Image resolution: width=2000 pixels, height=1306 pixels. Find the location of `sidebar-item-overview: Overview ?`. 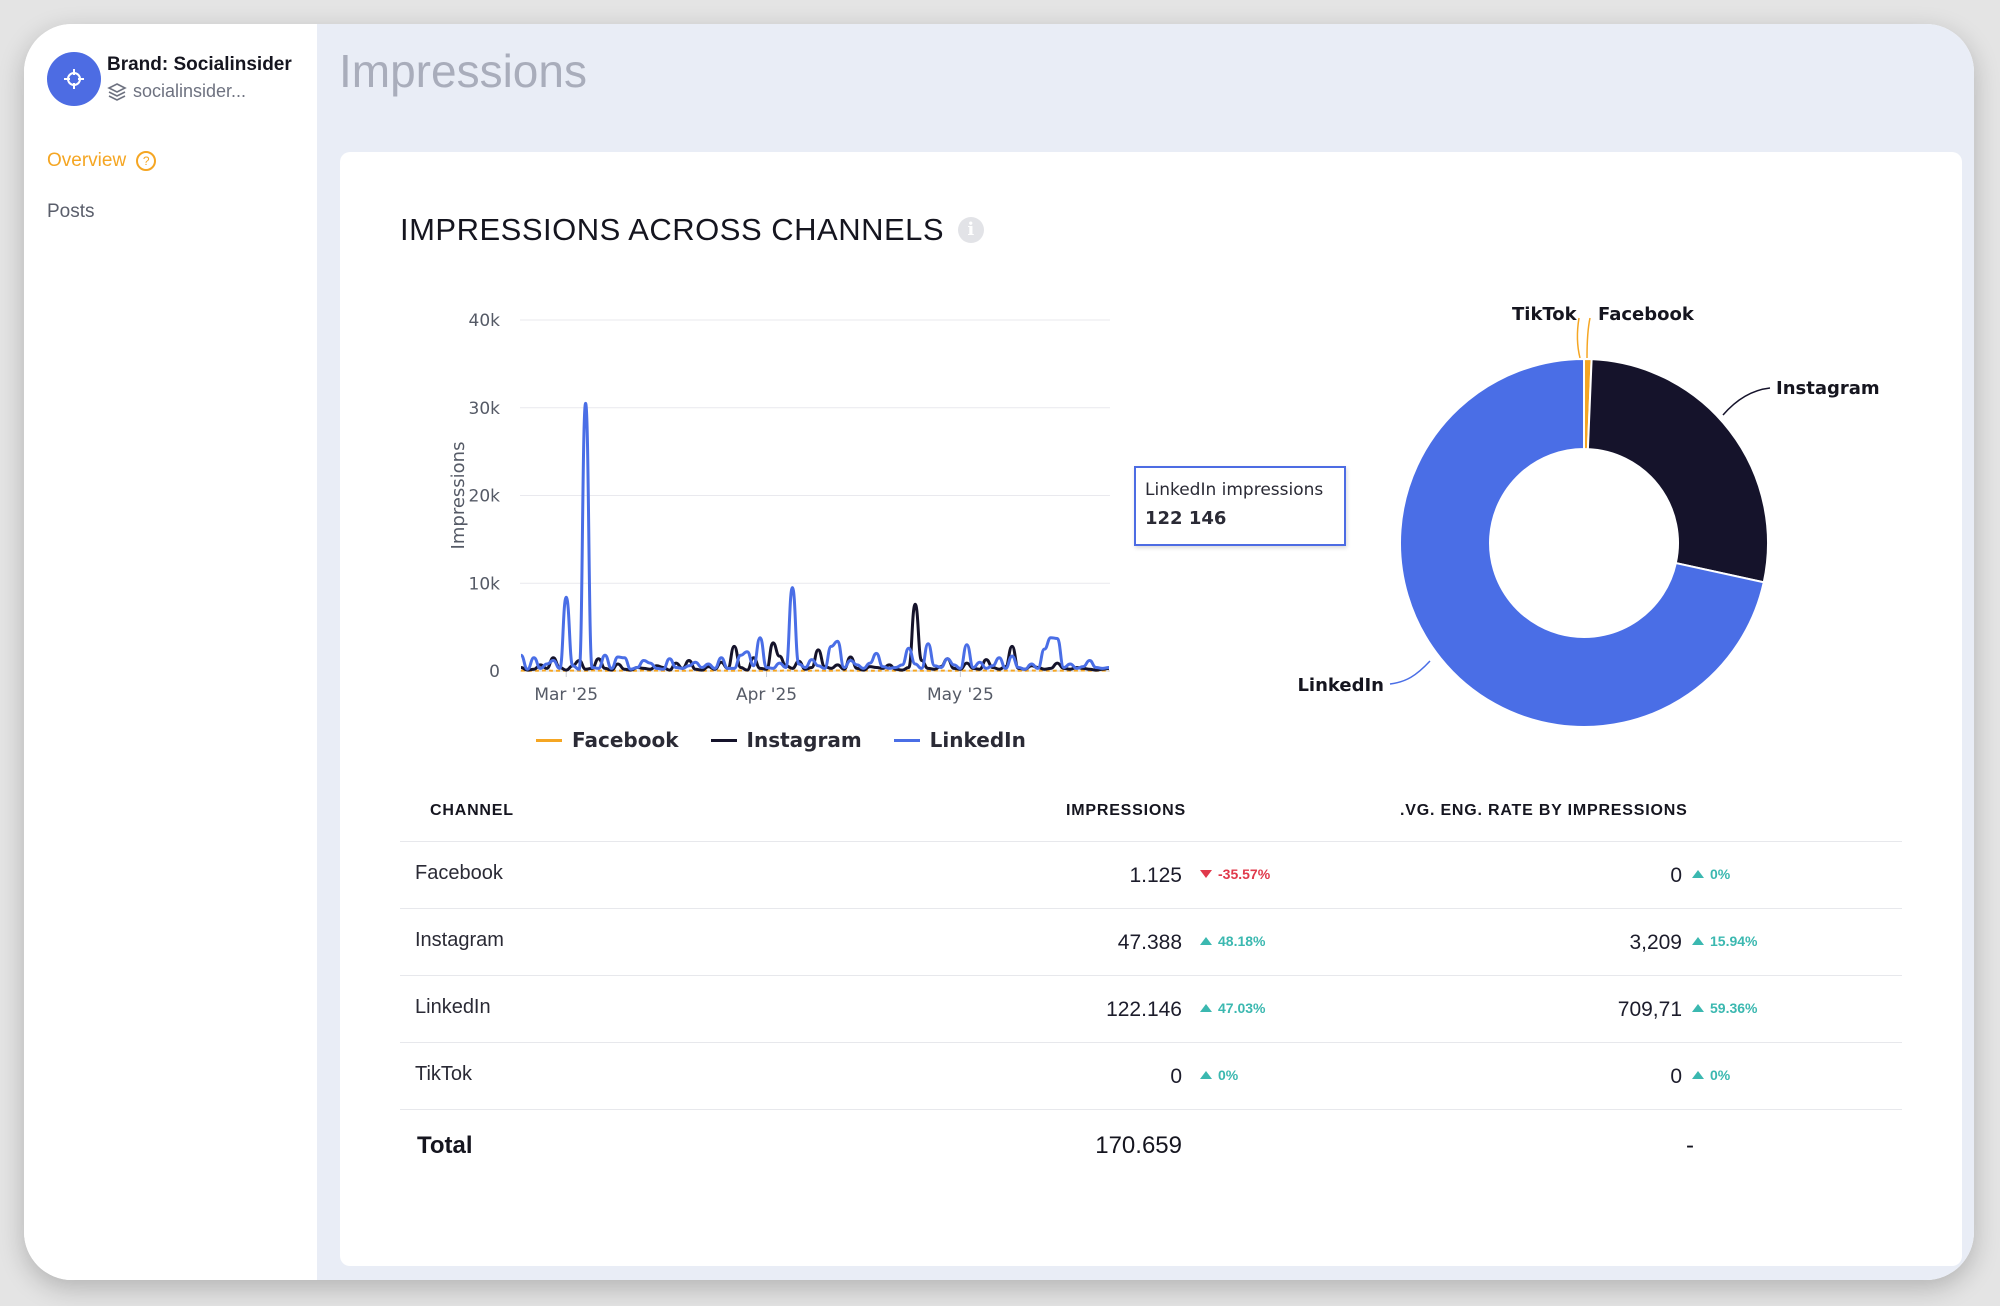

sidebar-item-overview: Overview ? is located at coordinates (102, 161).